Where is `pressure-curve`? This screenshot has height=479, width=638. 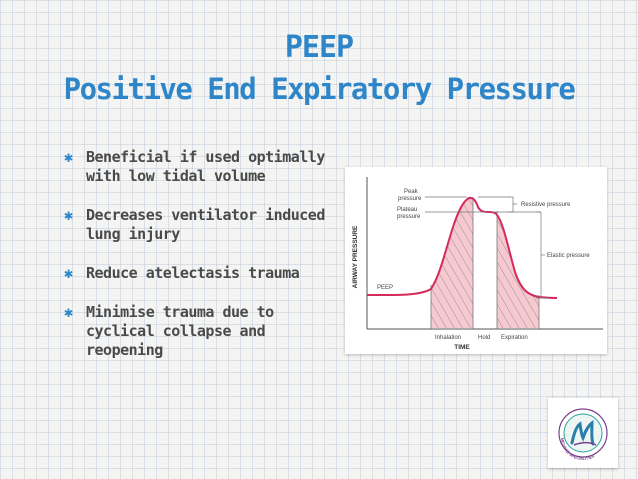 pressure-curve is located at coordinates (462, 247).